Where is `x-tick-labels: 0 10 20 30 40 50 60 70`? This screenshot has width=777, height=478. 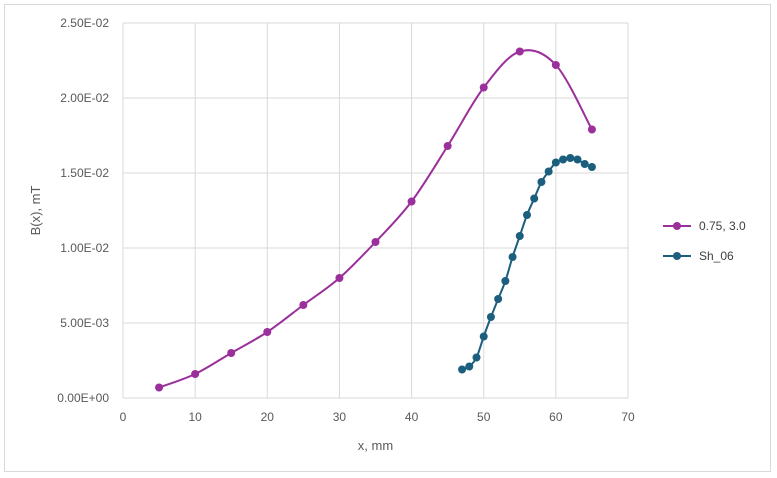
x-tick-labels: 0 10 20 30 40 50 60 70 is located at coordinates (377, 417).